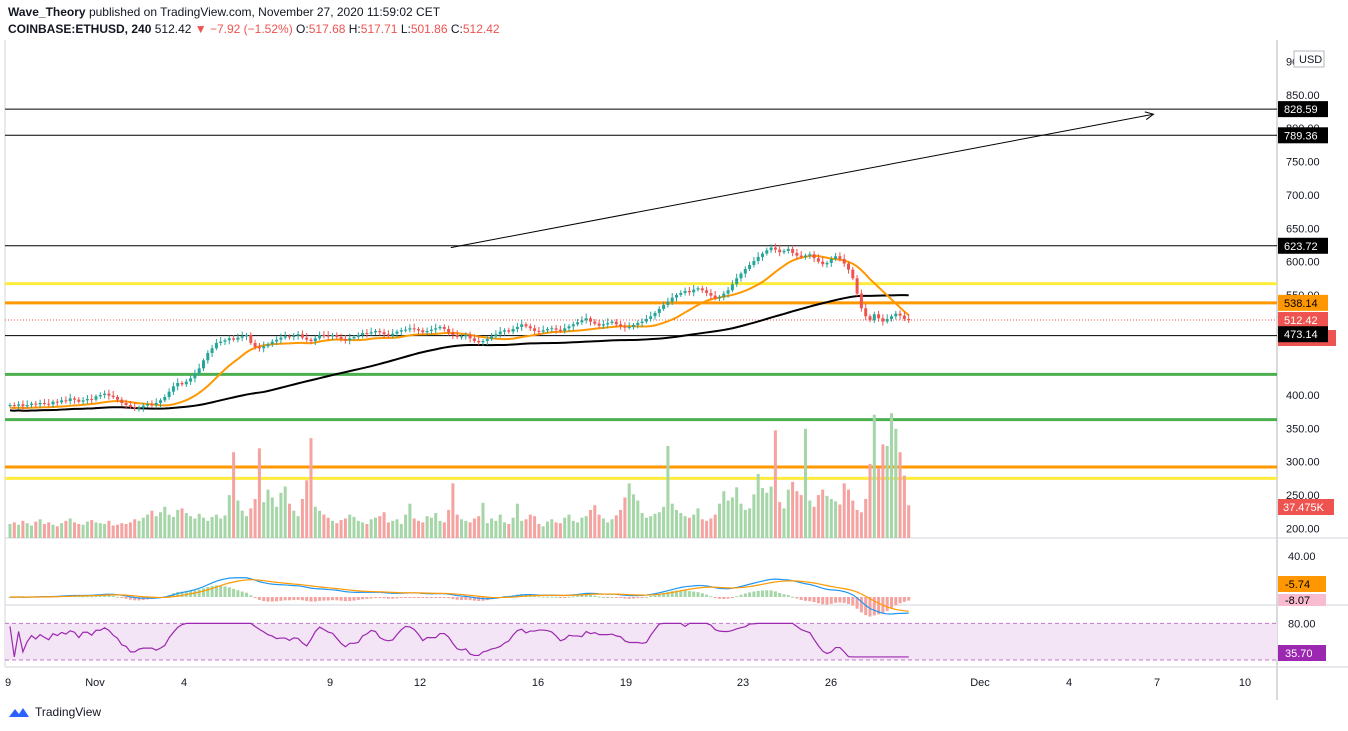 The image size is (1348, 731). I want to click on brand-name: TradingView, so click(68, 712).